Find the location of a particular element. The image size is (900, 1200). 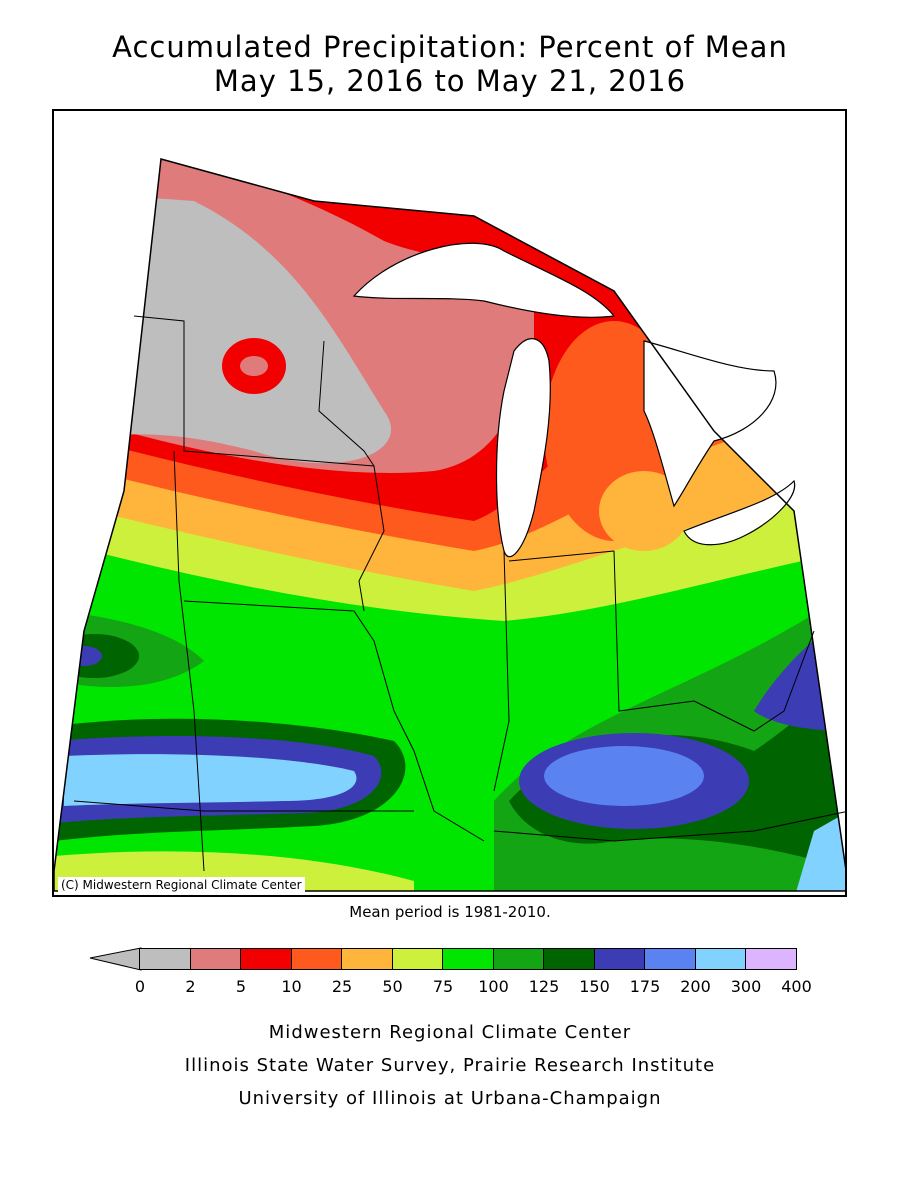

legend-tick-label: 75 is located at coordinates (443, 986).